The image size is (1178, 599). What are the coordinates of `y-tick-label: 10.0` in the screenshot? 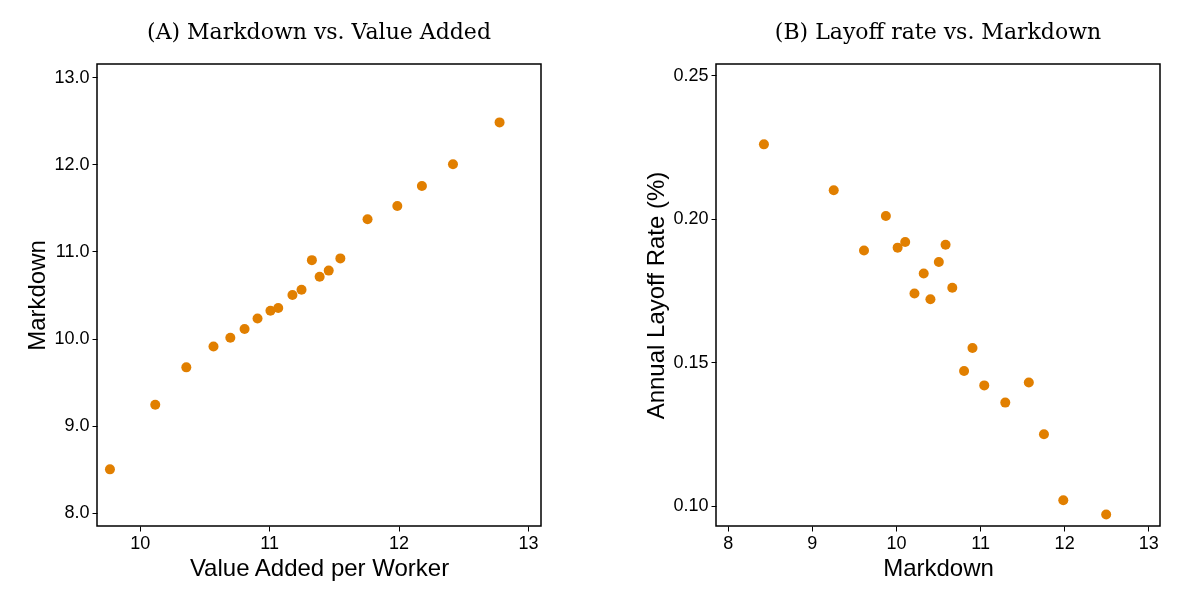 It's located at (72, 338).